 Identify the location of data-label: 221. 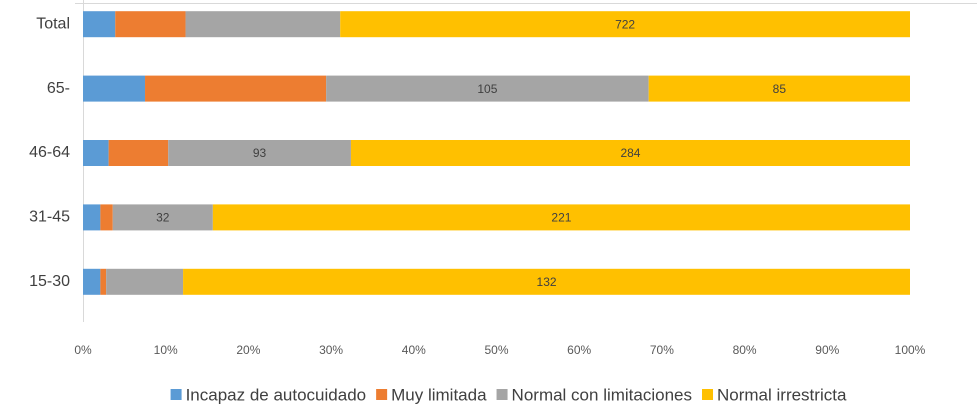
(561, 218).